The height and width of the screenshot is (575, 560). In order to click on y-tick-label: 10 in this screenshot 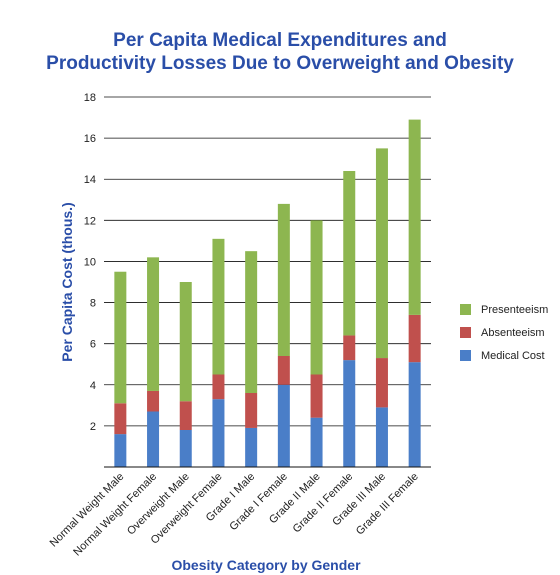, I will do `click(90, 262)`.